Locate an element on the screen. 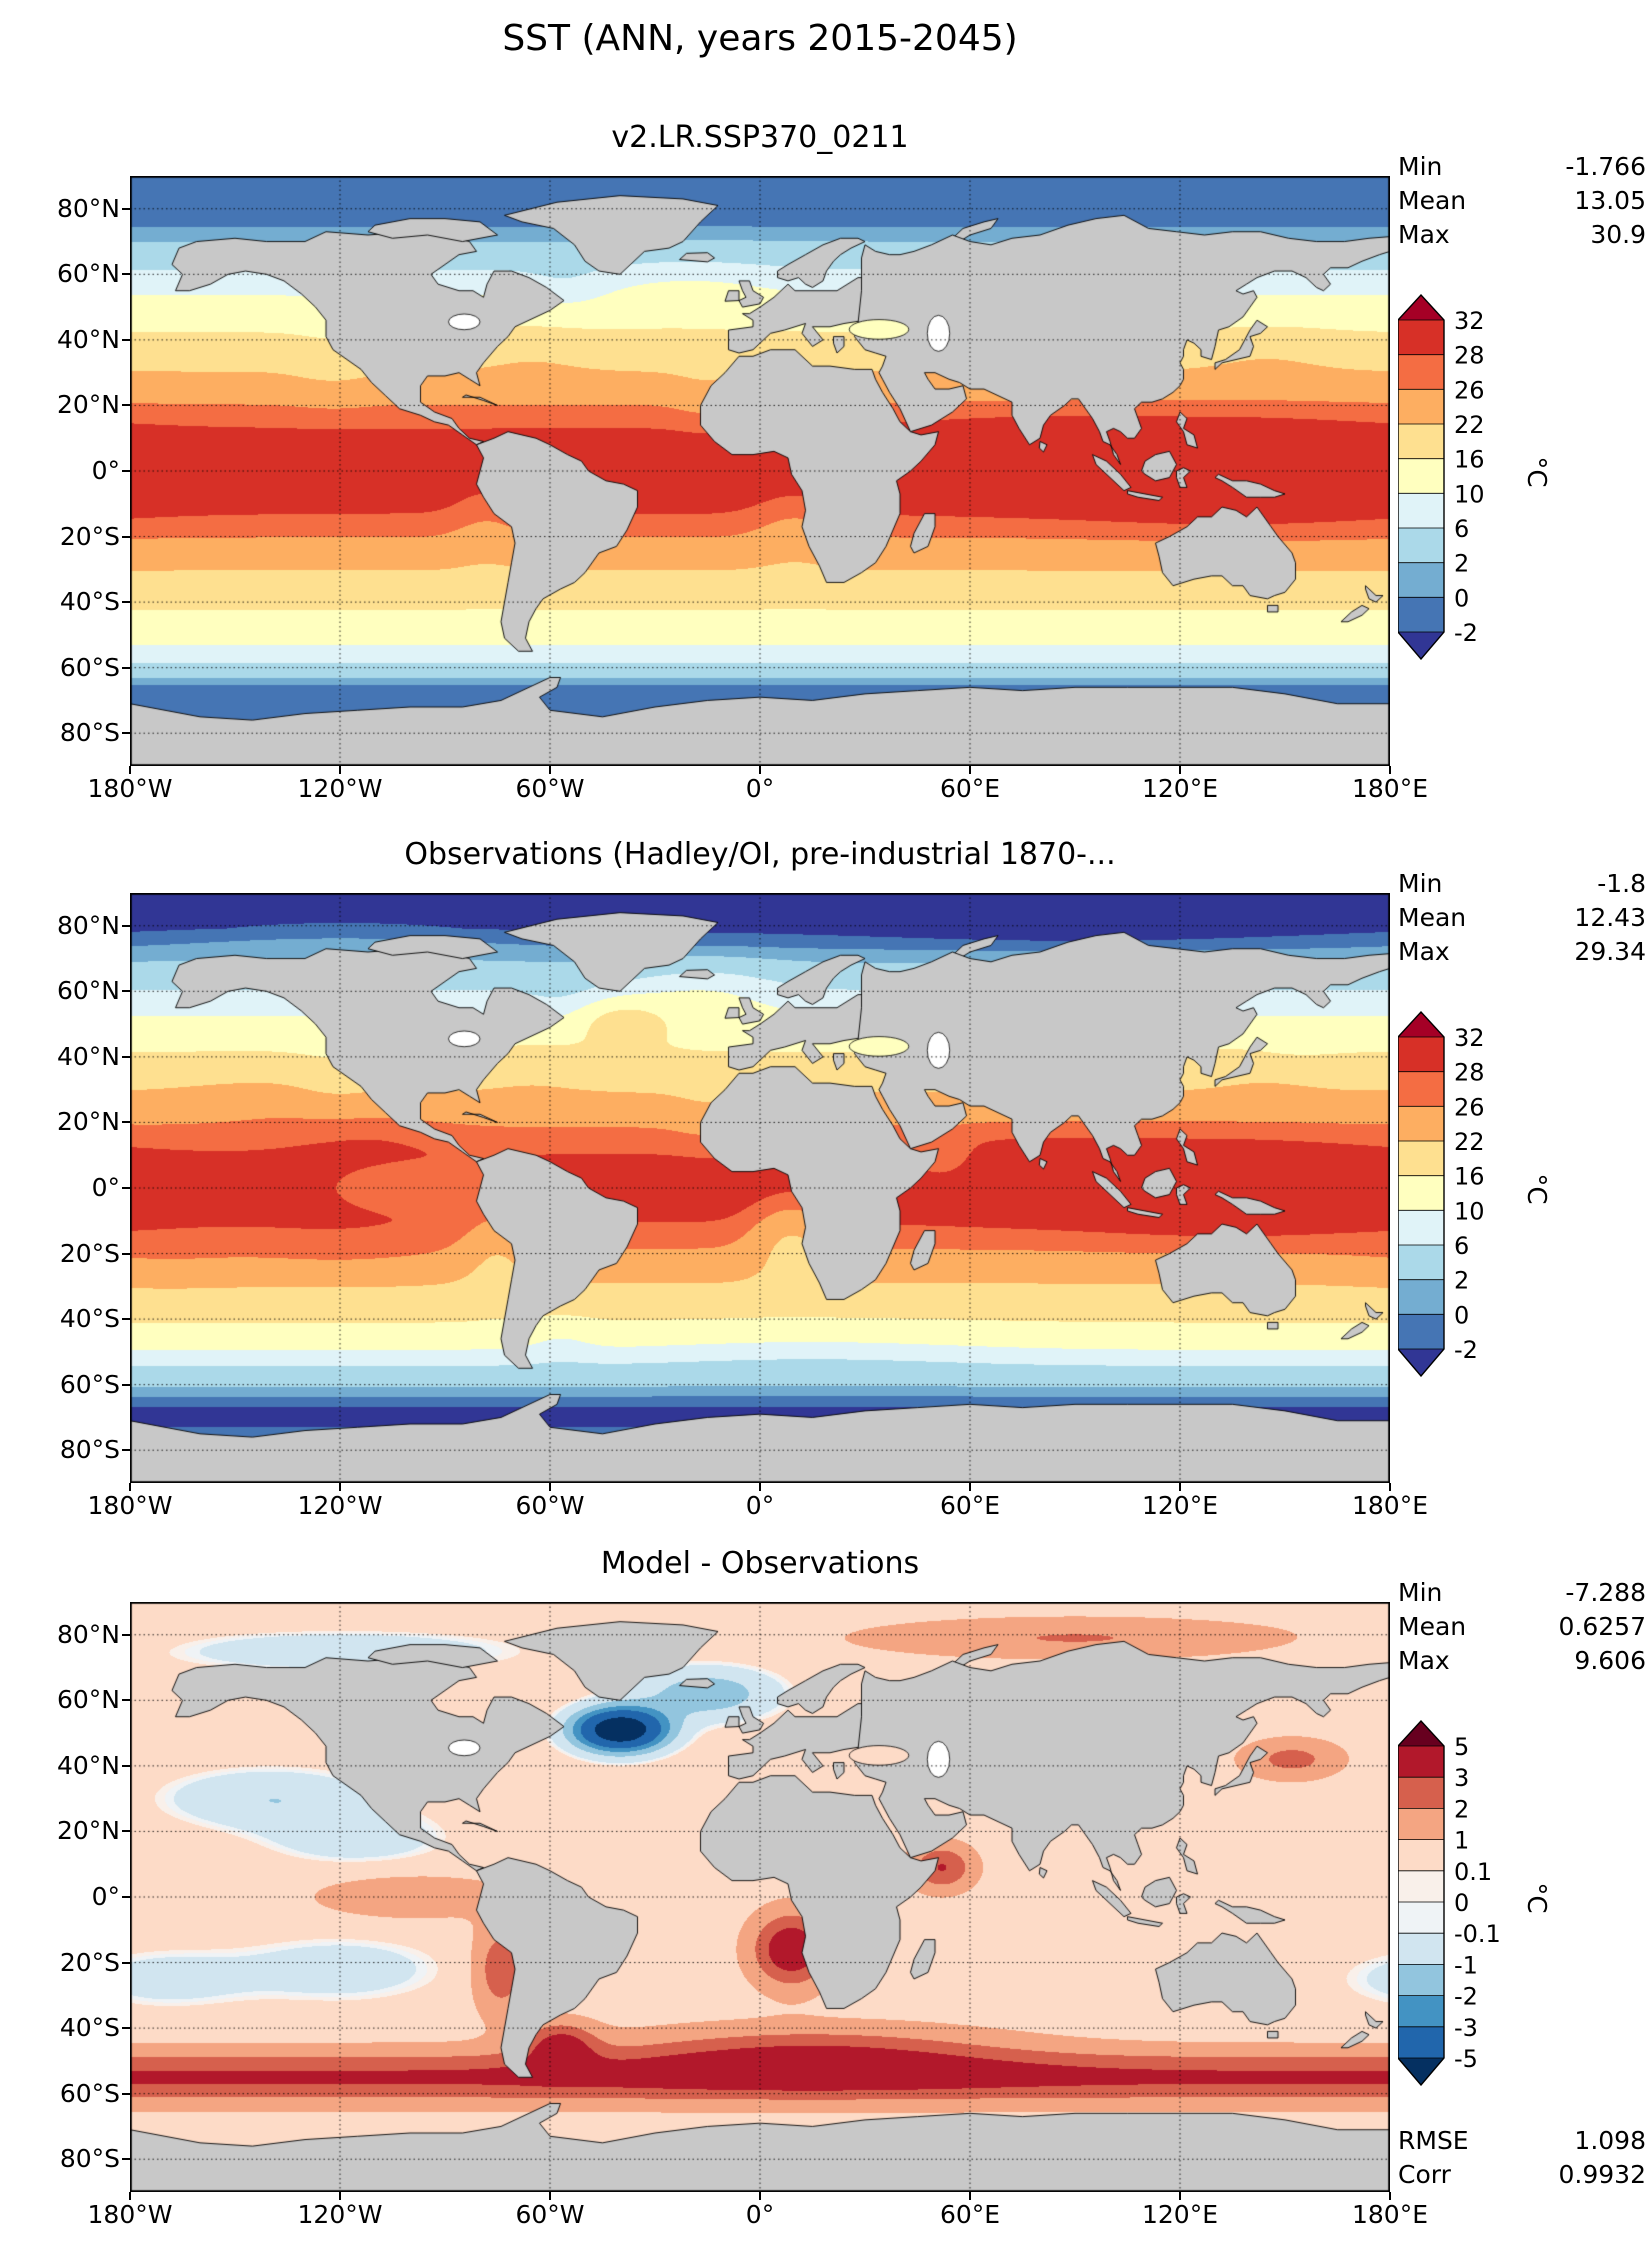  y-tick-label: 0° is located at coordinates (105, 1896).